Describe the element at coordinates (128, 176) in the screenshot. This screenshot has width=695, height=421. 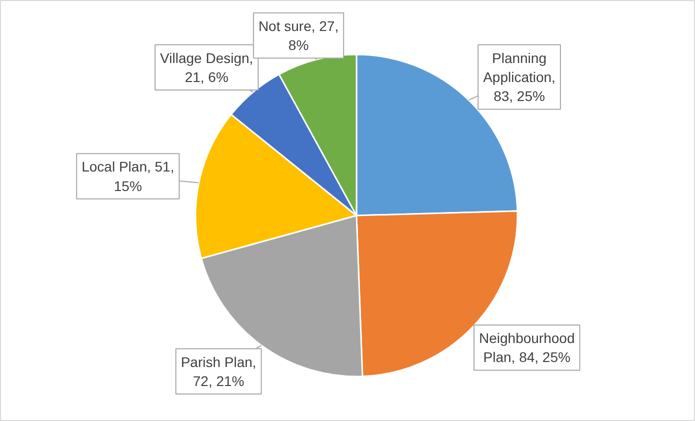
I see `slice-label: Local Plan, 51, 15%` at that location.